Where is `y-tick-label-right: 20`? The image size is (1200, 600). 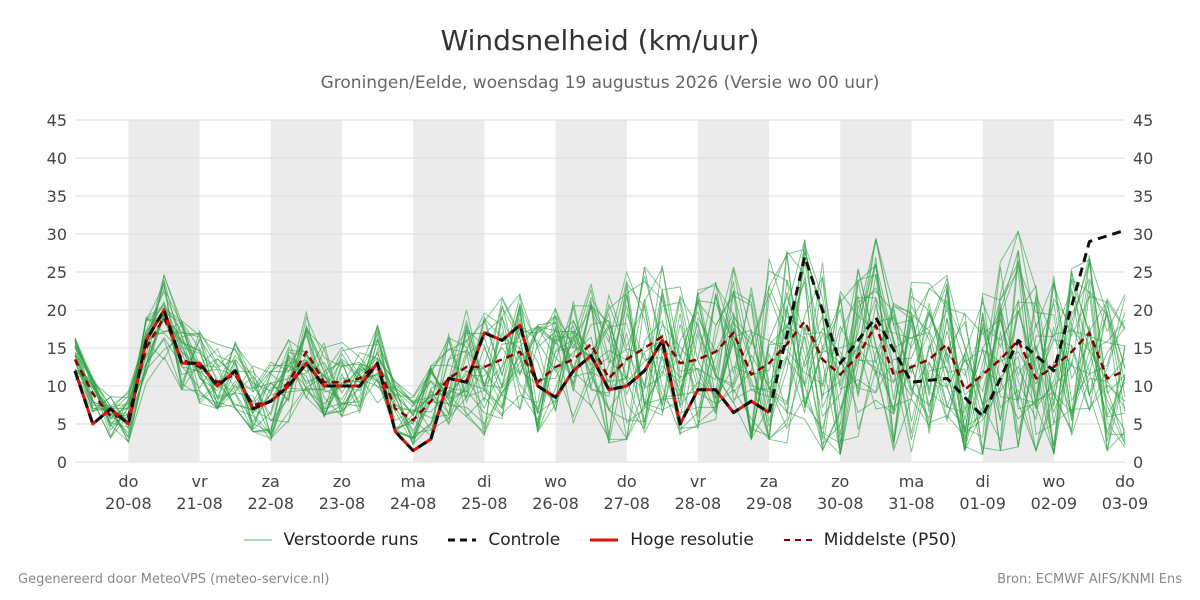 y-tick-label-right: 20 is located at coordinates (1143, 310).